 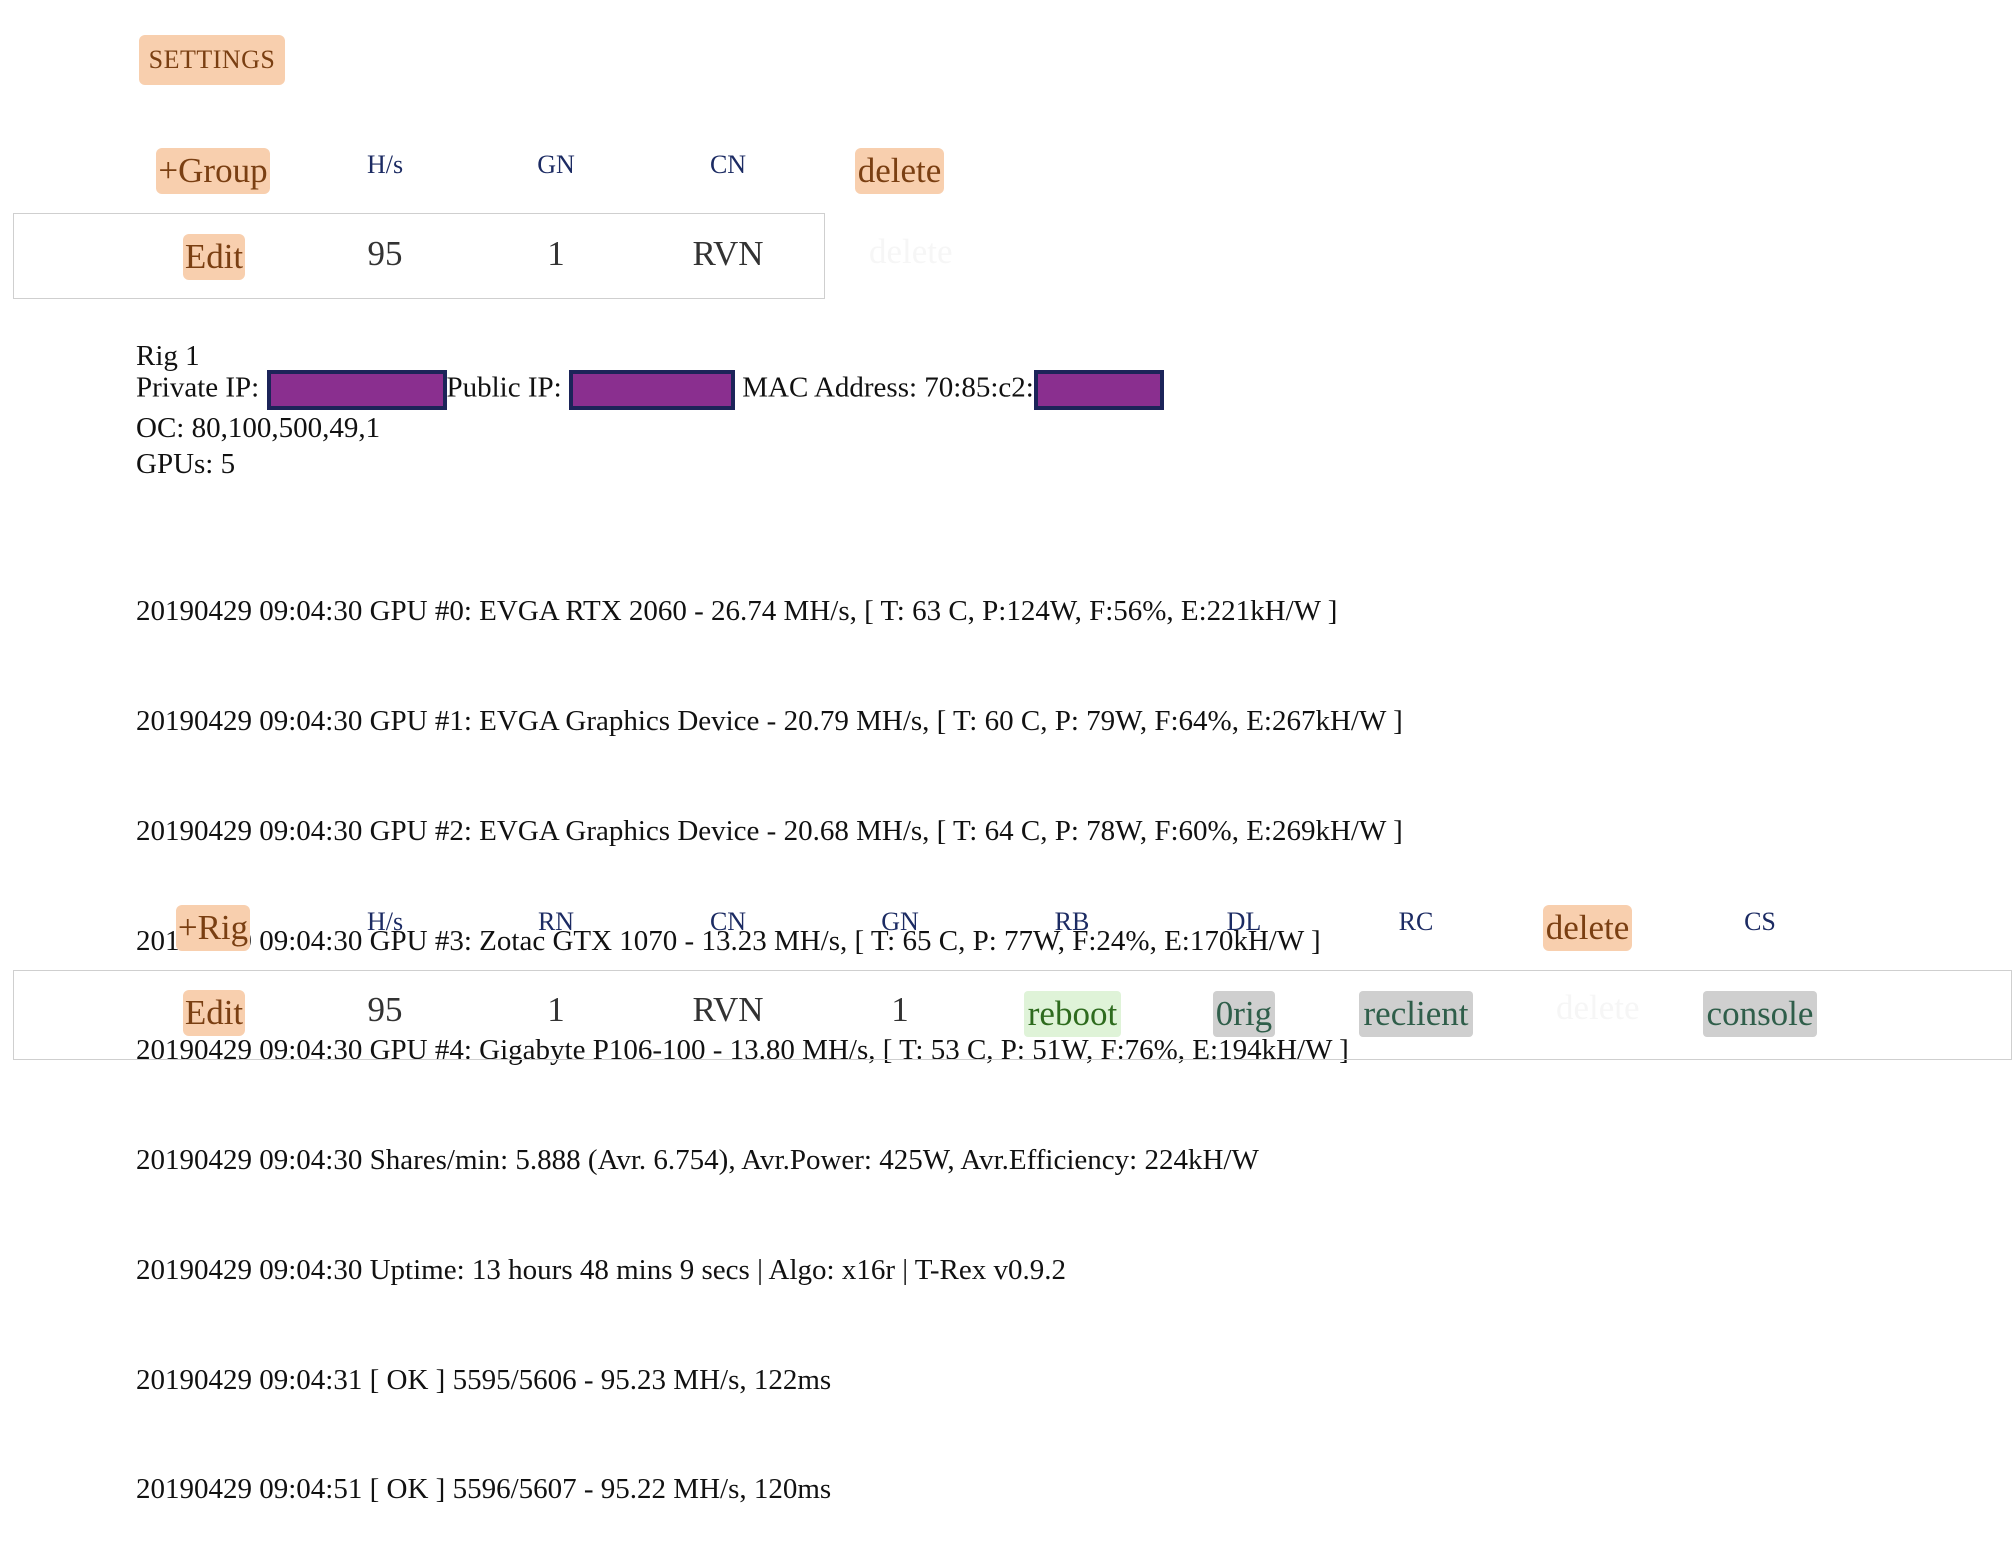 I want to click on group-header-hs: H/s, so click(x=385, y=164).